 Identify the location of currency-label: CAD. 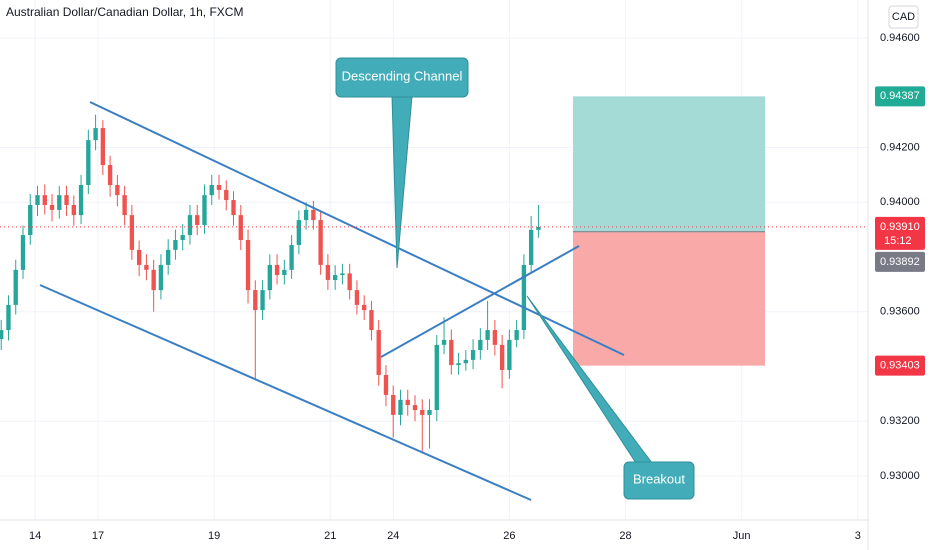
(903, 17).